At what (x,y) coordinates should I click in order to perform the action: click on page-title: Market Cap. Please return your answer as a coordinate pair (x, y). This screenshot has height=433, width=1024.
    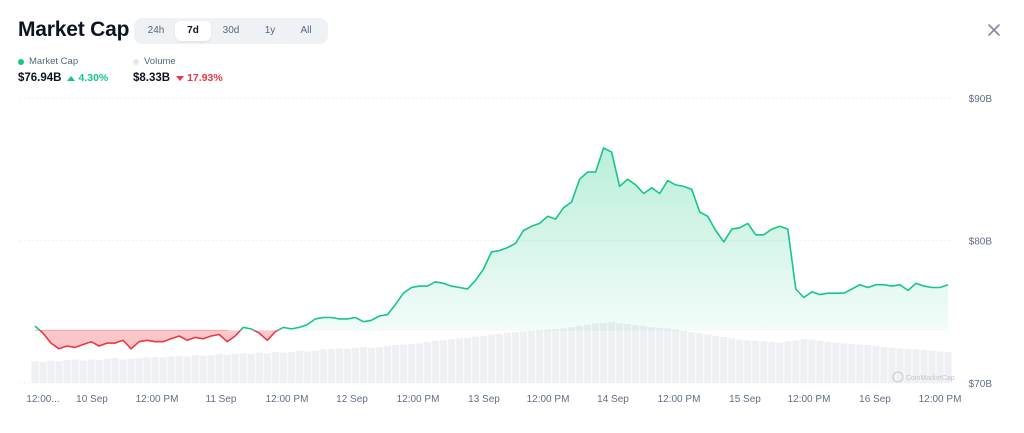
    Looking at the image, I should click on (74, 29).